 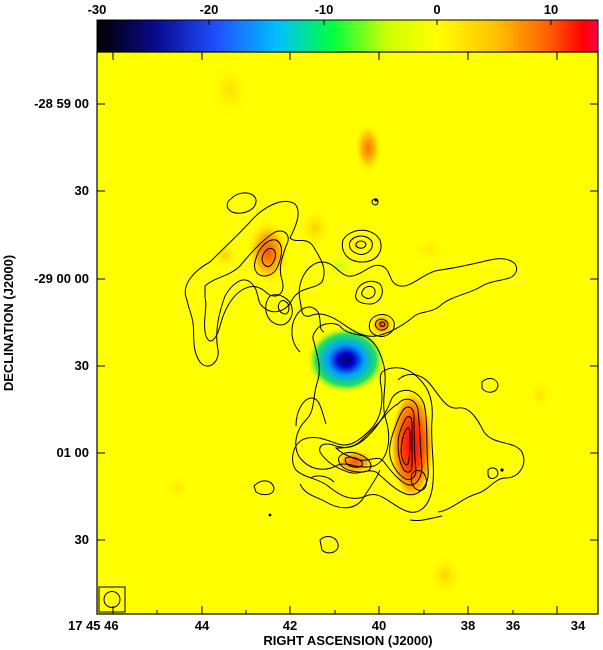 I want to click on colorbar-gradient, so click(x=347, y=36).